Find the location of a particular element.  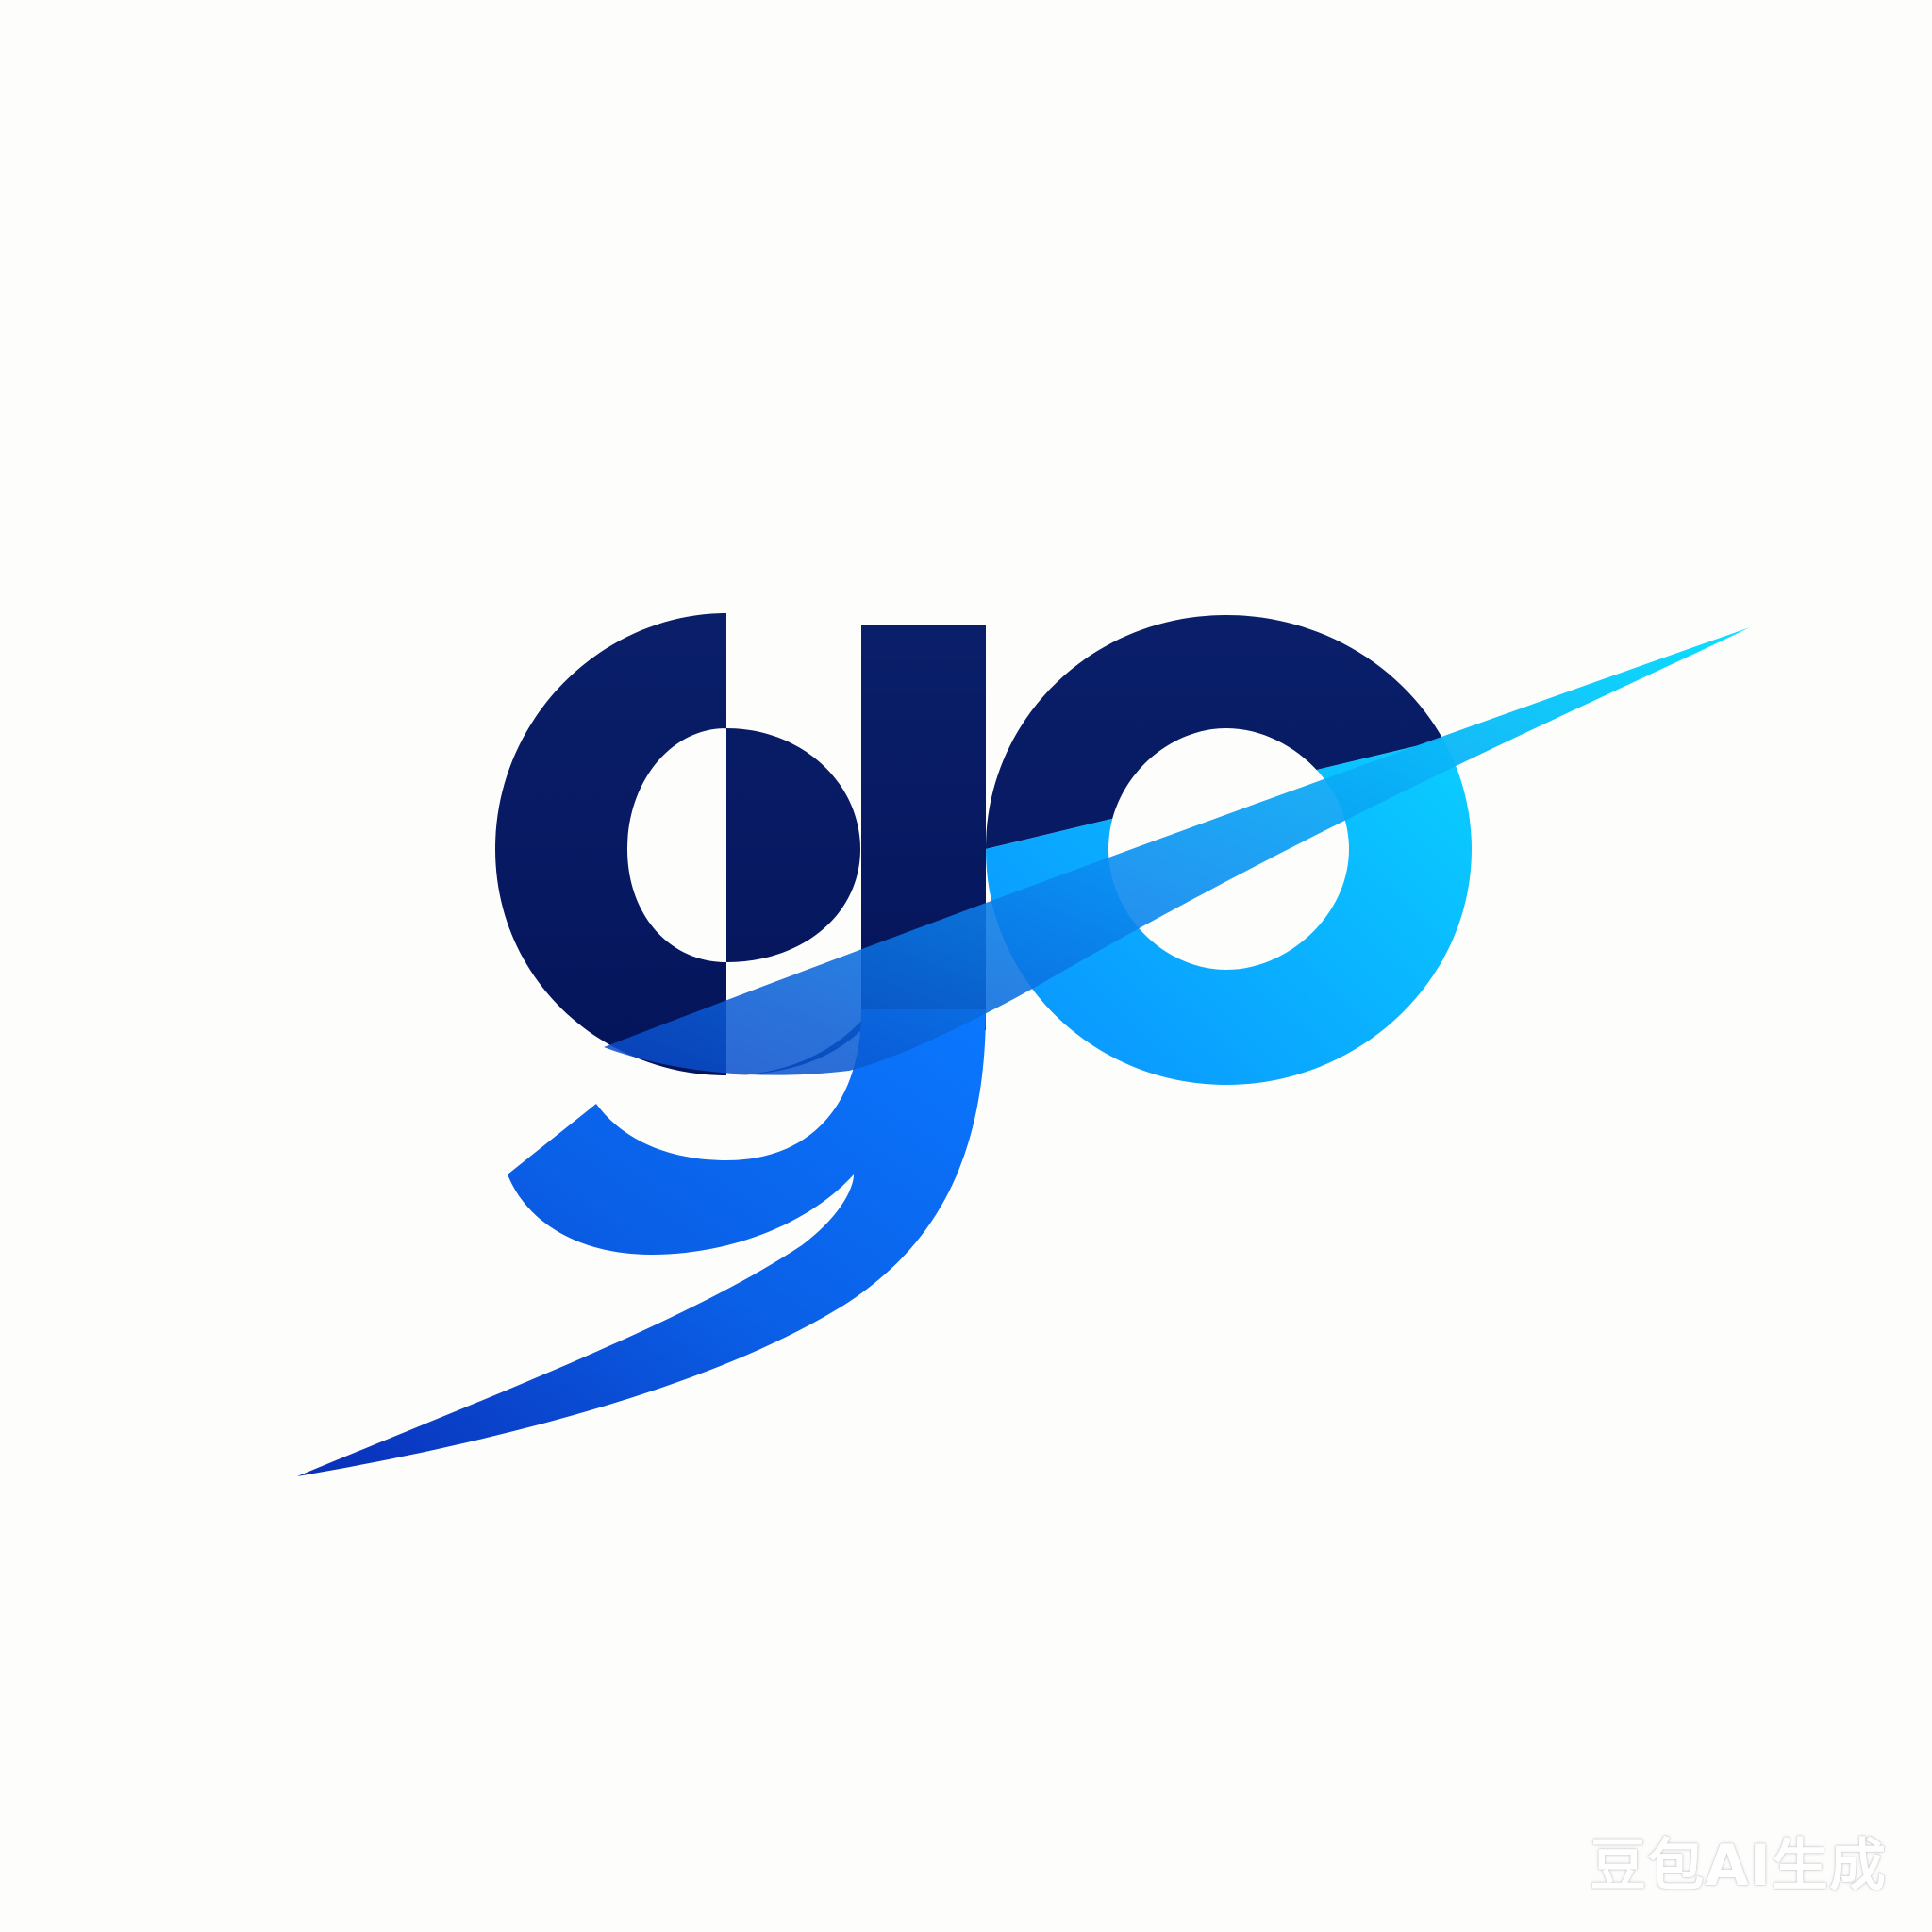

swoosh-band is located at coordinates (1177, 851).